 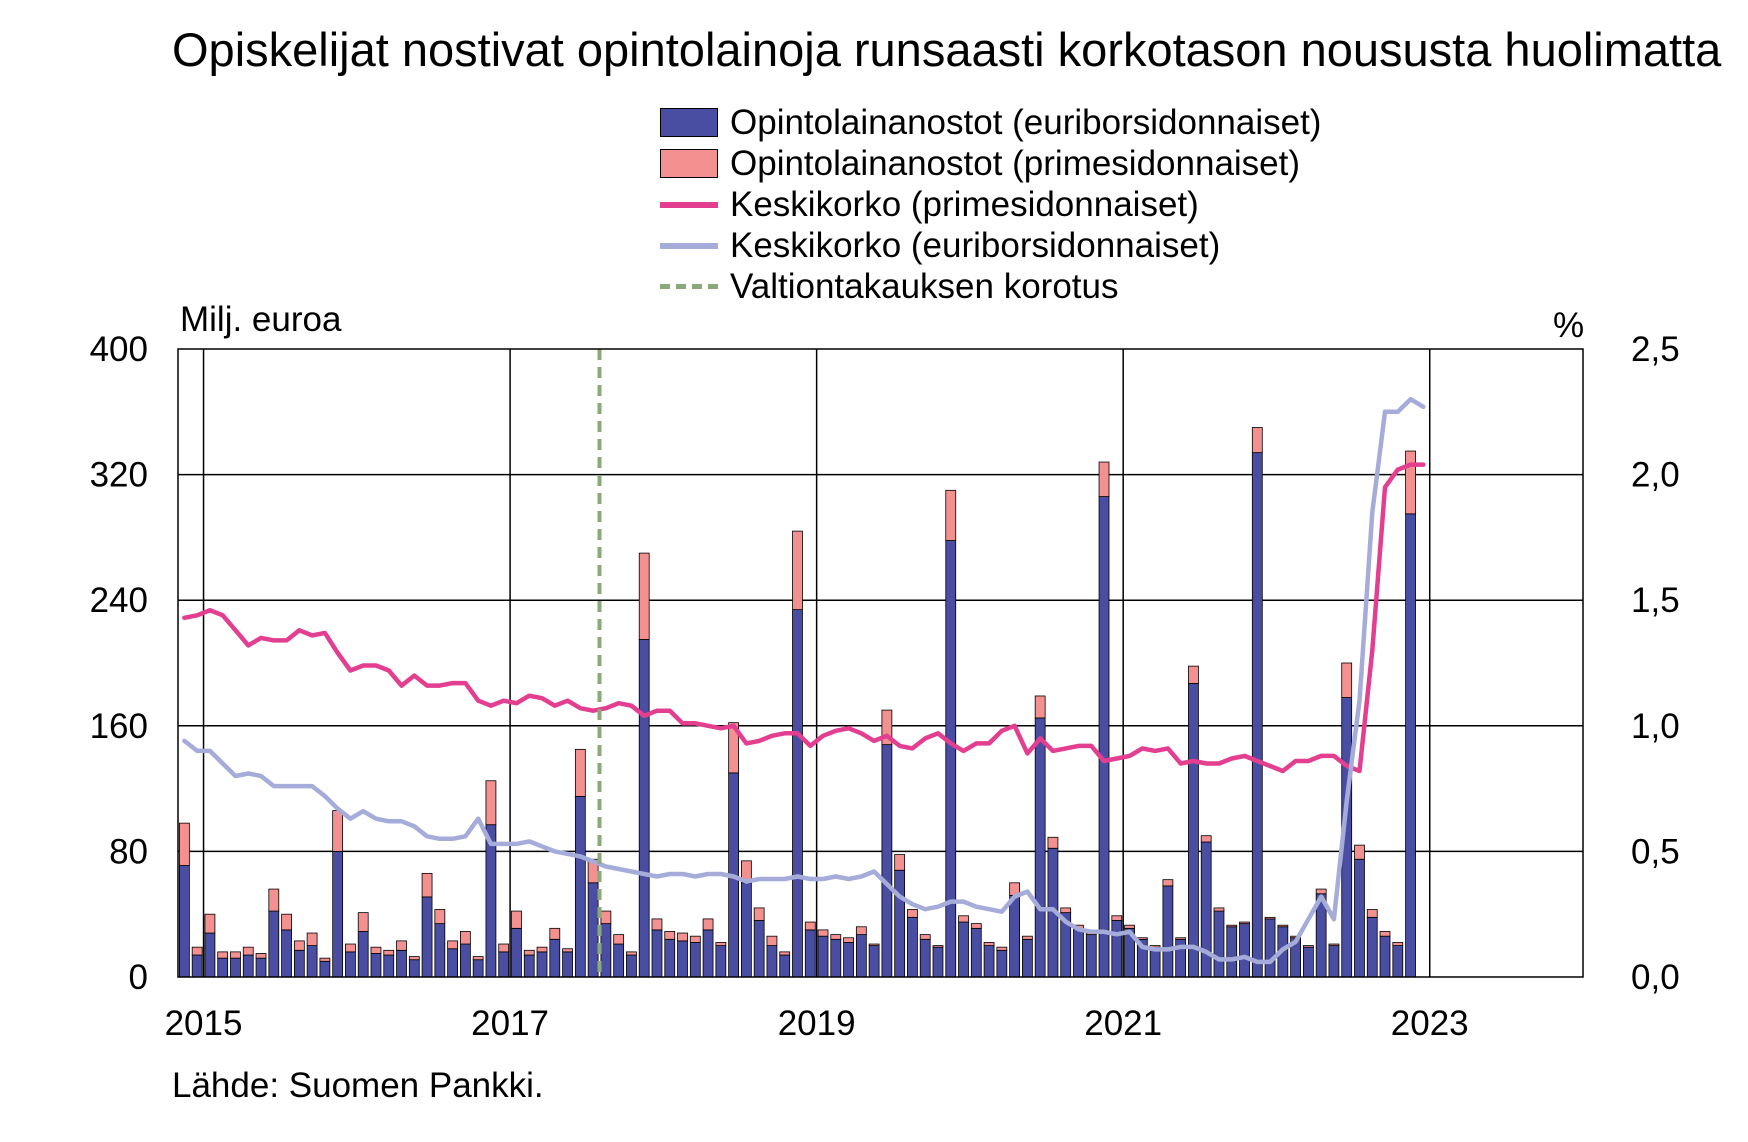 What do you see at coordinates (1655, 600) in the screenshot?
I see `y-right-tick-label: 1,5` at bounding box center [1655, 600].